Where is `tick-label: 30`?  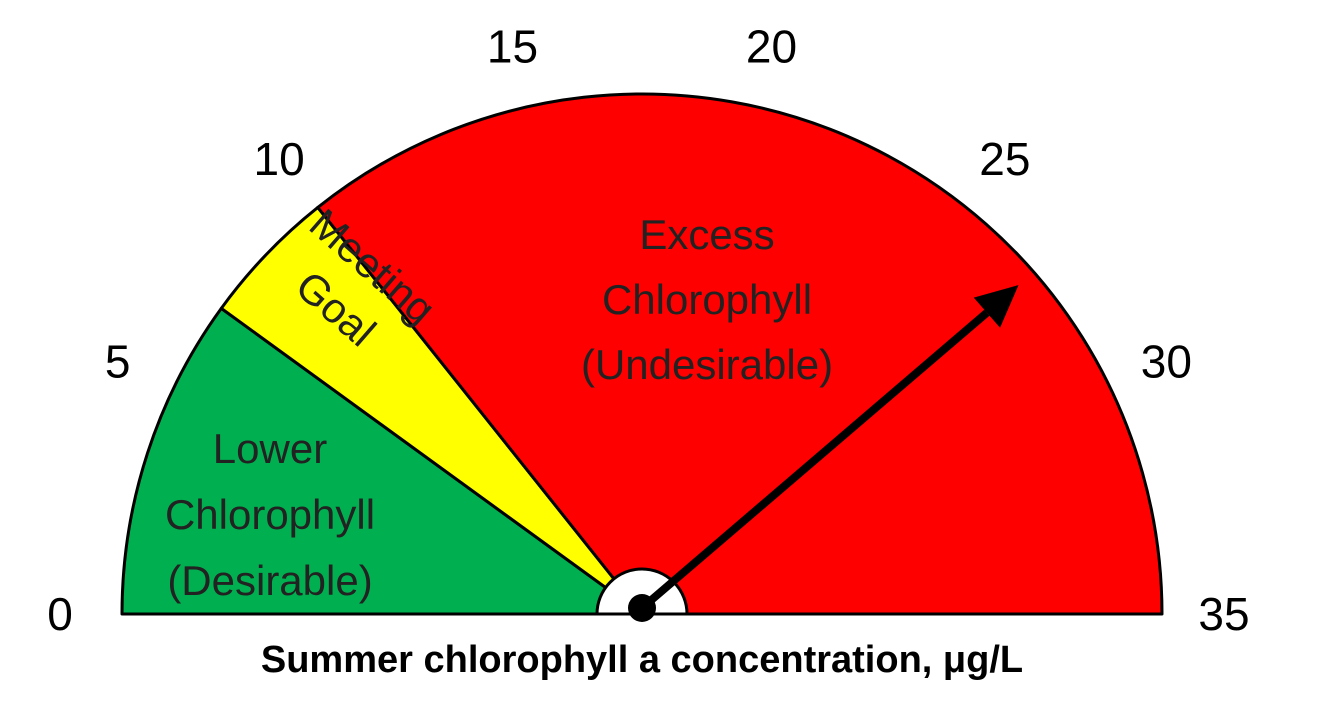
tick-label: 30 is located at coordinates (1166, 362).